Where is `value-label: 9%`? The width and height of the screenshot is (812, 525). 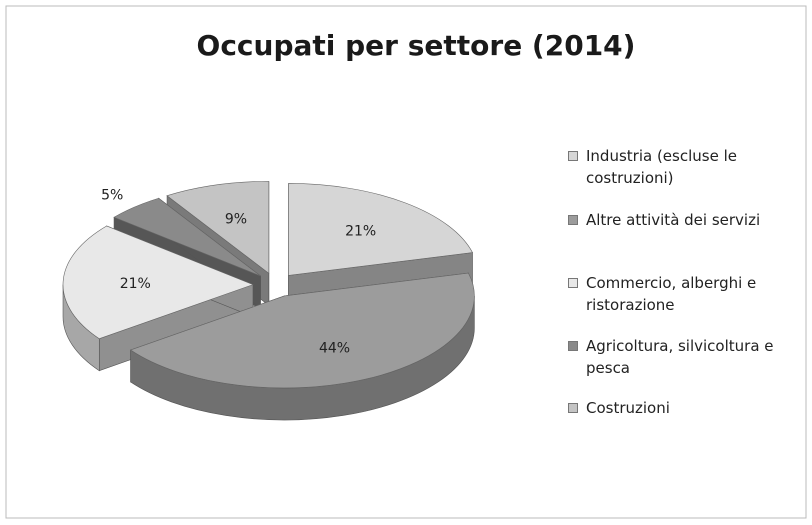 value-label: 9% is located at coordinates (236, 220).